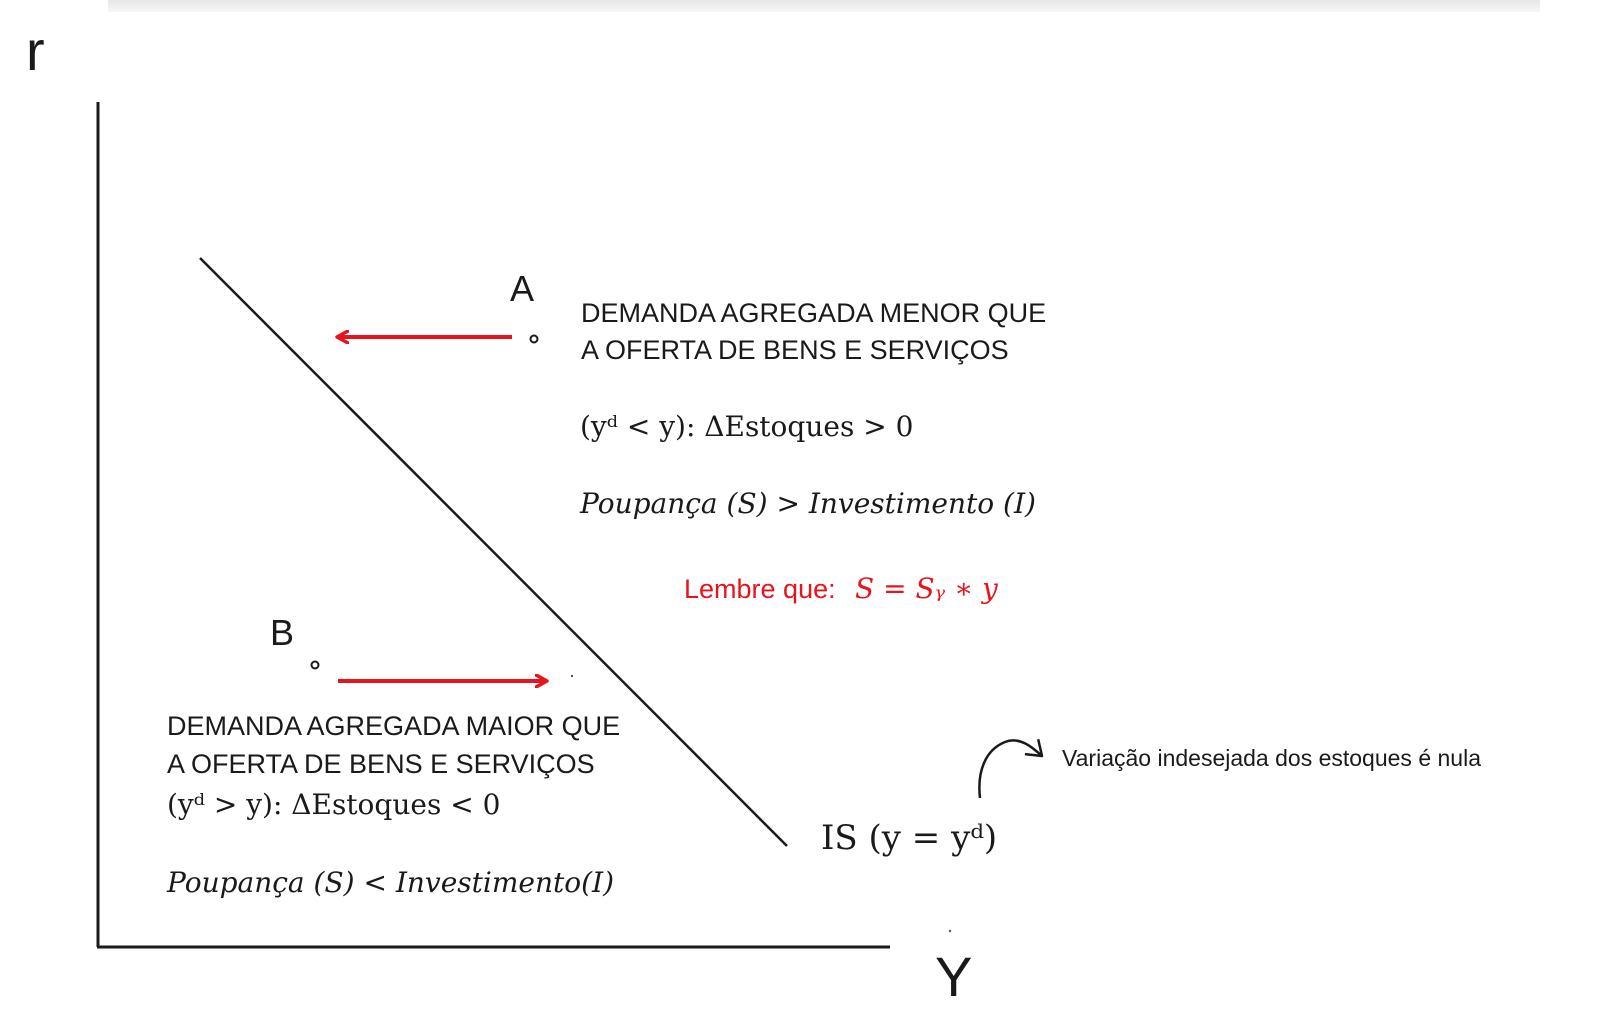 Image resolution: width=1621 pixels, height=1011 pixels. What do you see at coordinates (926, 588) in the screenshot?
I see `reminder-formula: S = Sᵧ ∗ y` at bounding box center [926, 588].